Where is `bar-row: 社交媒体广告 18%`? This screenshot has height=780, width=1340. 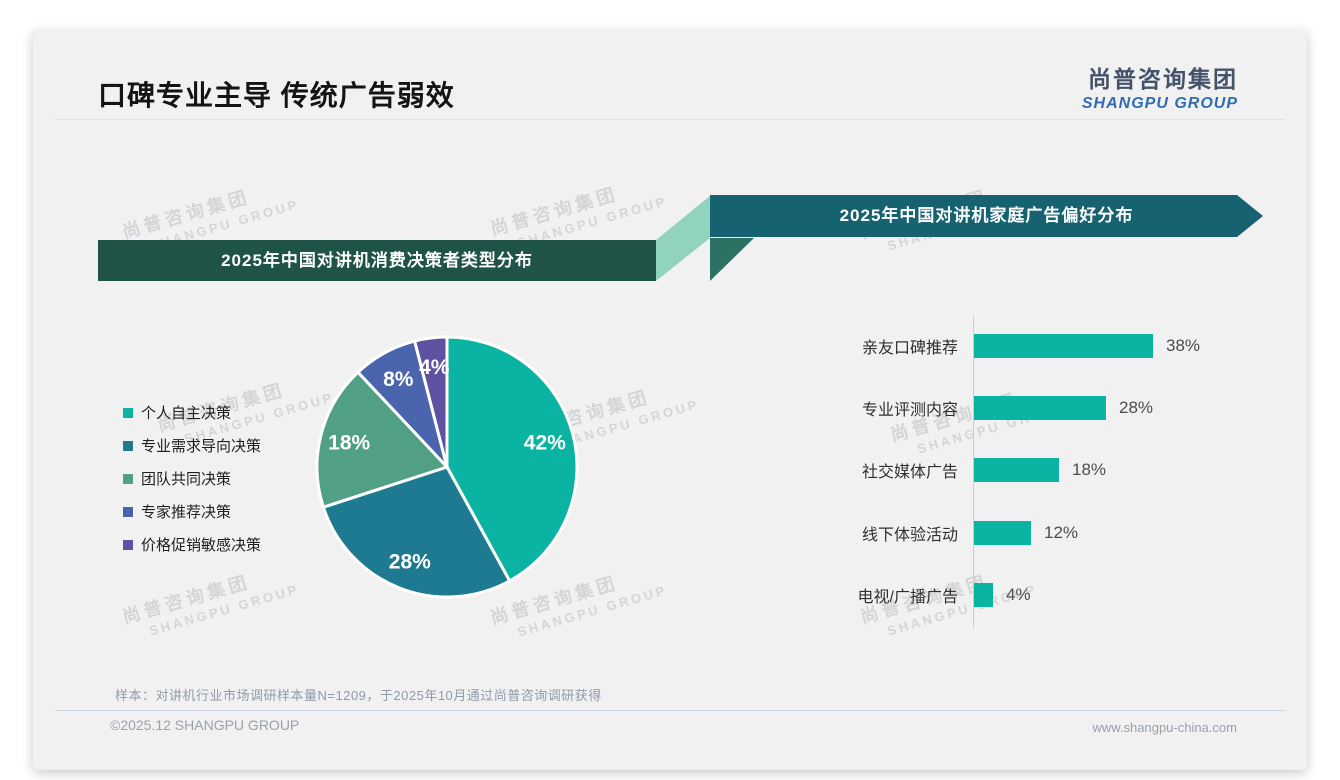 bar-row: 社交媒体广告 18% is located at coordinates (940, 470).